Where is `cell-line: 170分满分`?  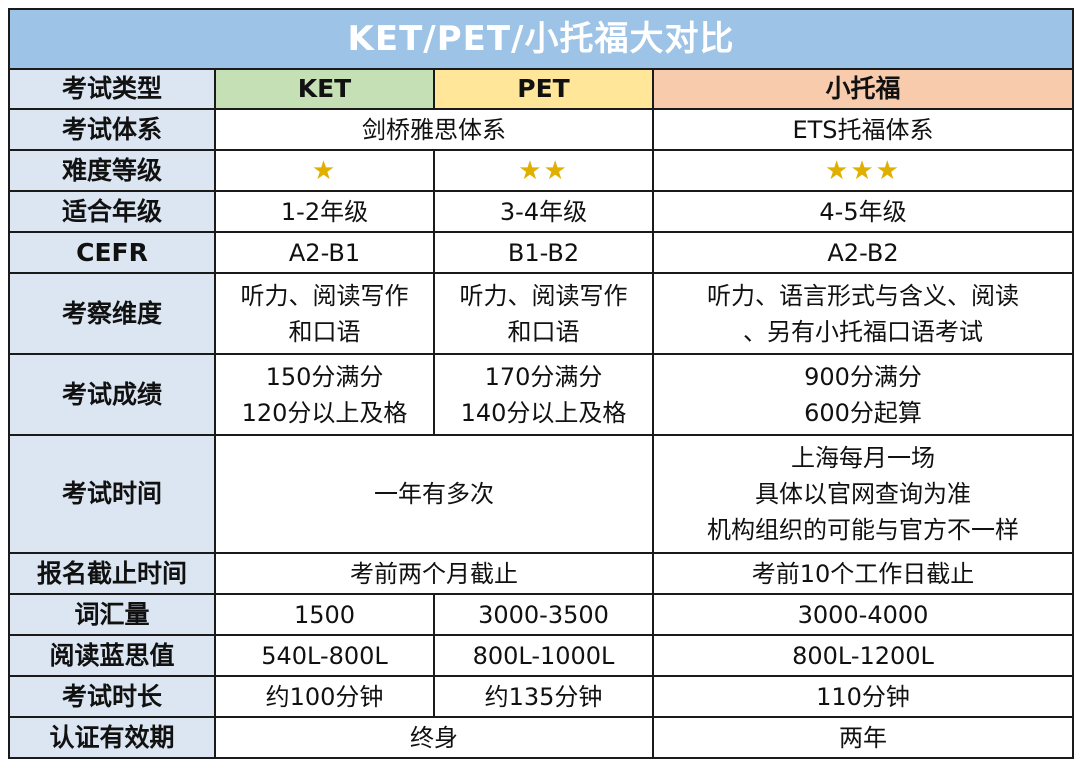
cell-line: 170分满分 is located at coordinates (543, 376).